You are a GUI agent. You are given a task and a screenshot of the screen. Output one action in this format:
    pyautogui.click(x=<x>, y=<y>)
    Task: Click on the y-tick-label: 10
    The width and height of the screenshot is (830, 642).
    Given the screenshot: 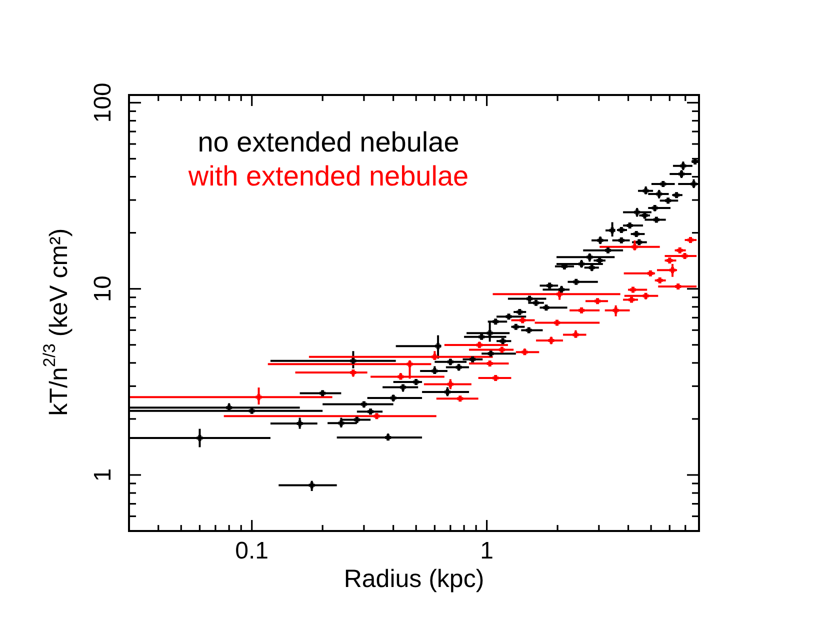 What is the action you would take?
    pyautogui.click(x=103, y=288)
    